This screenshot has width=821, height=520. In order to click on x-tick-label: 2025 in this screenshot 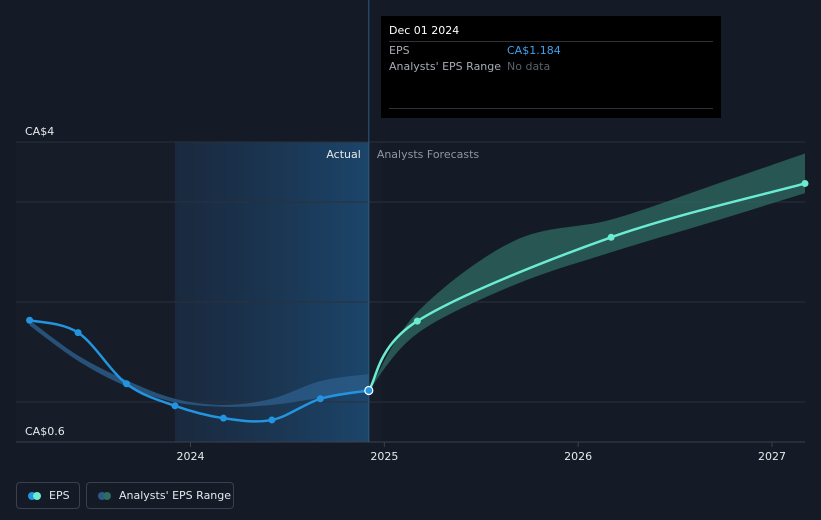, I will do `click(384, 456)`.